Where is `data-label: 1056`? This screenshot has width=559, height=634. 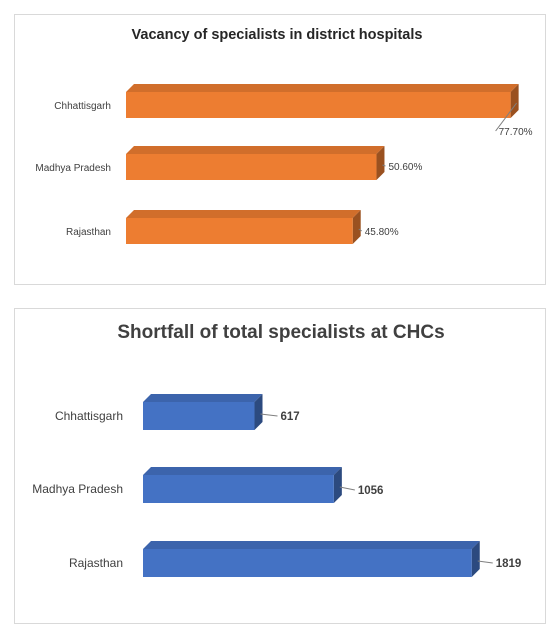
data-label: 1056 is located at coordinates (371, 491).